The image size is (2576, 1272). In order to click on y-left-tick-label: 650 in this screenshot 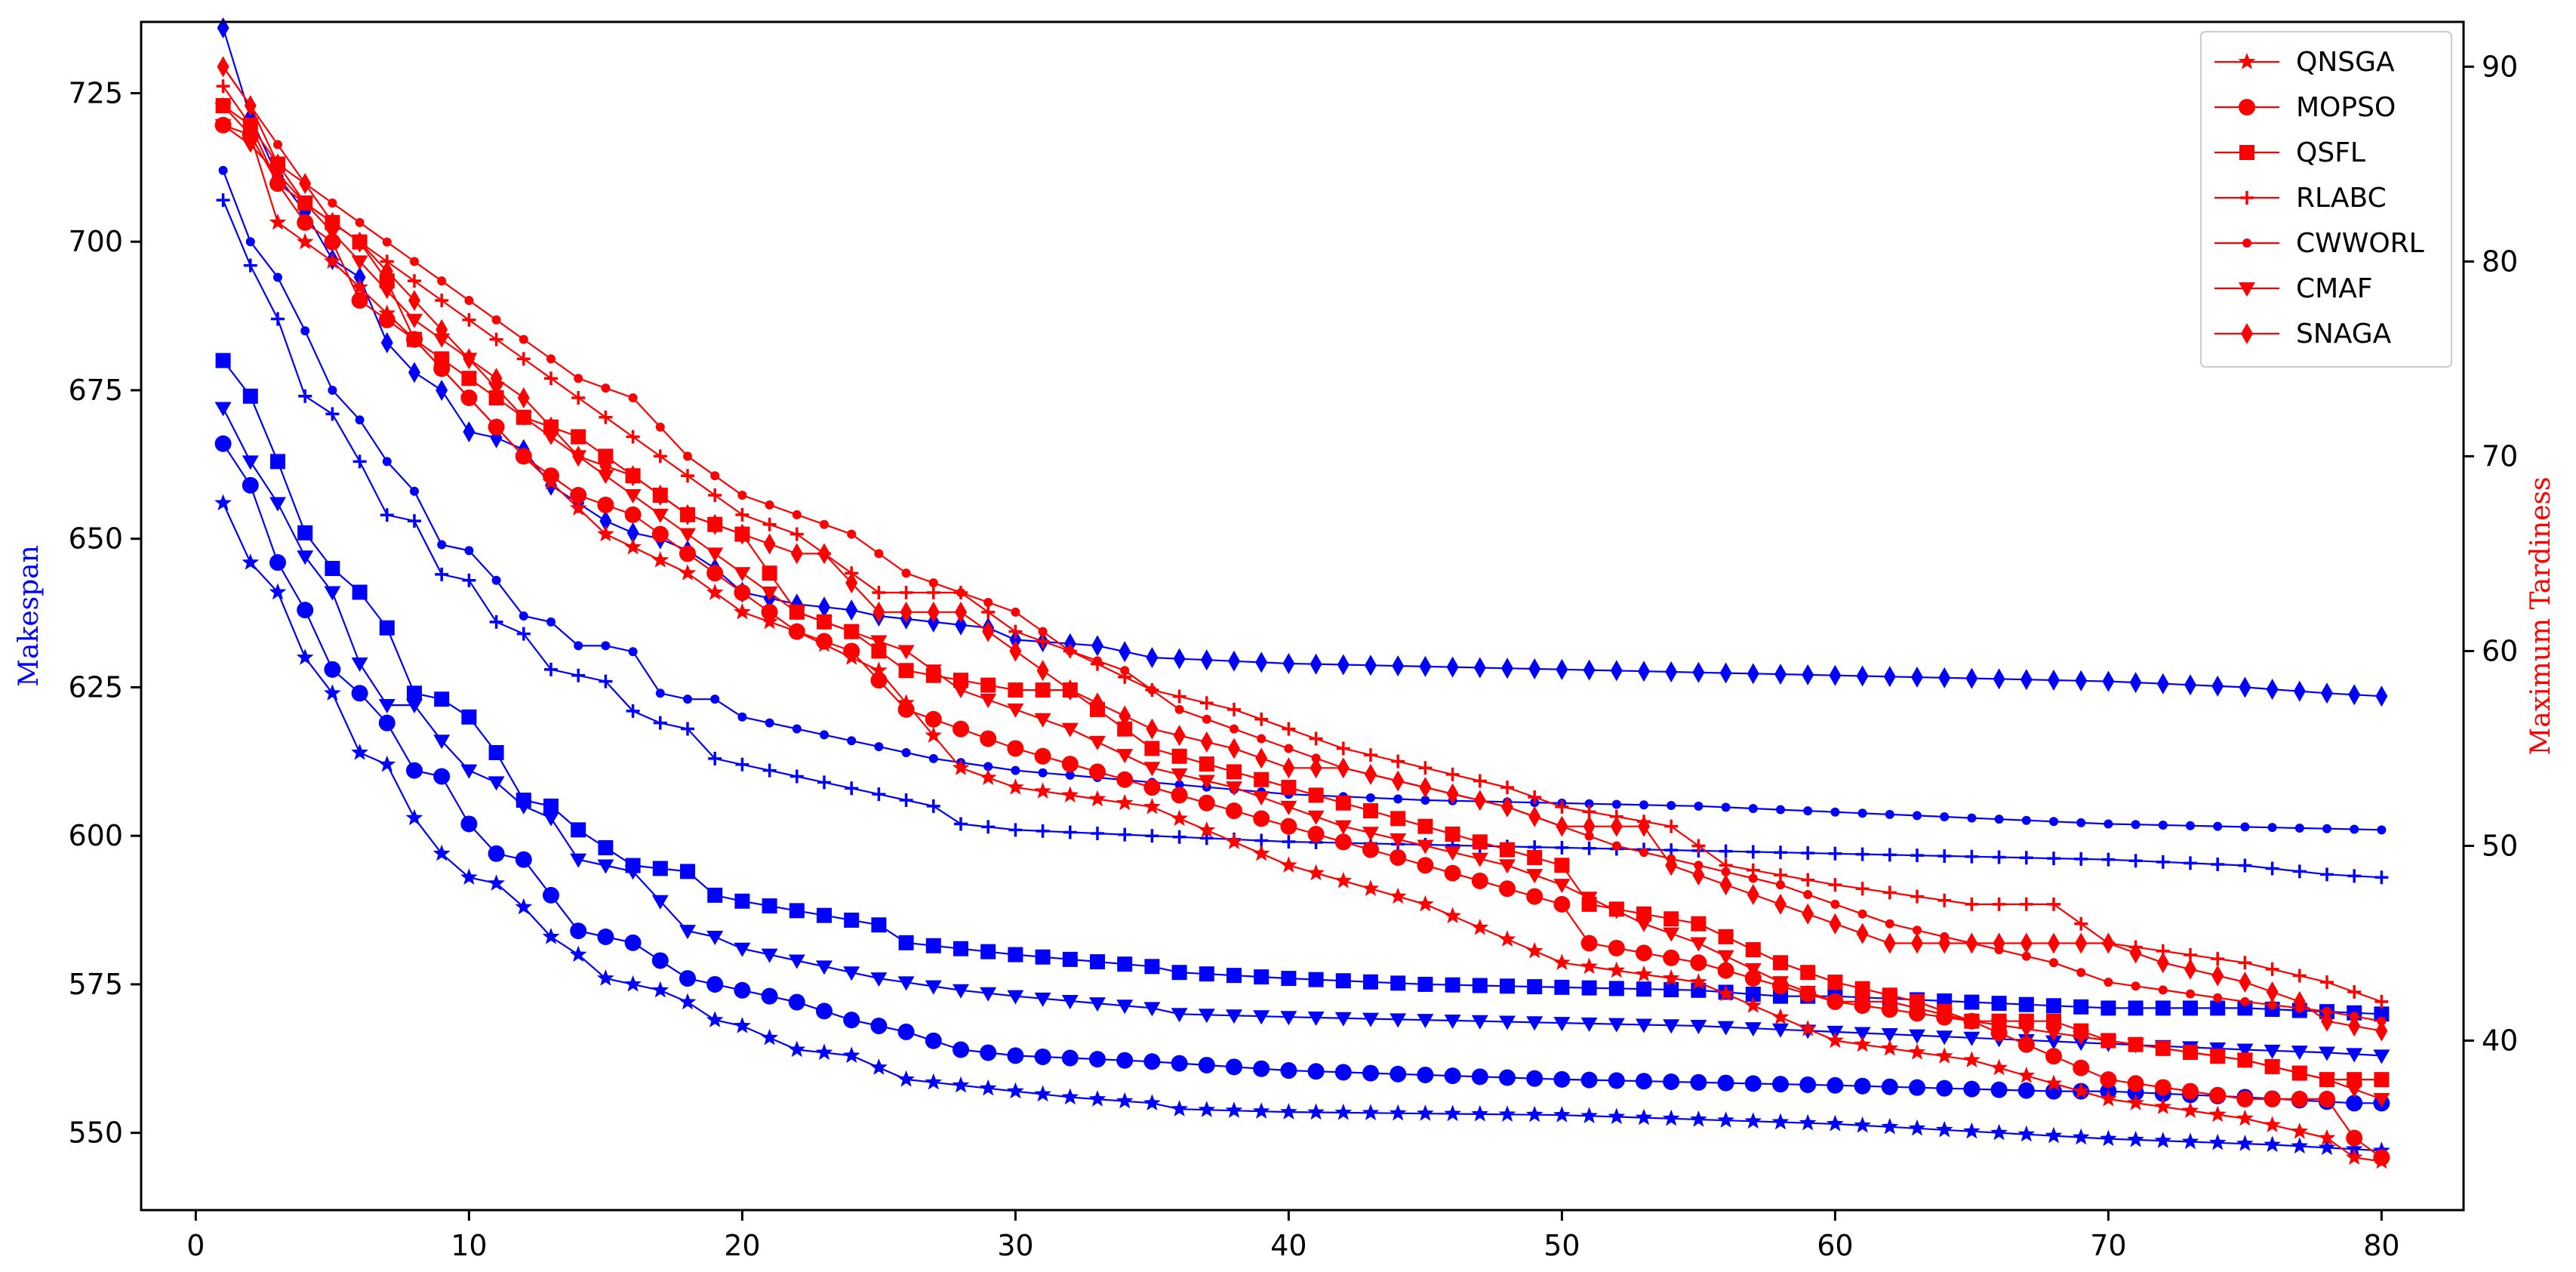, I will do `click(95, 539)`.